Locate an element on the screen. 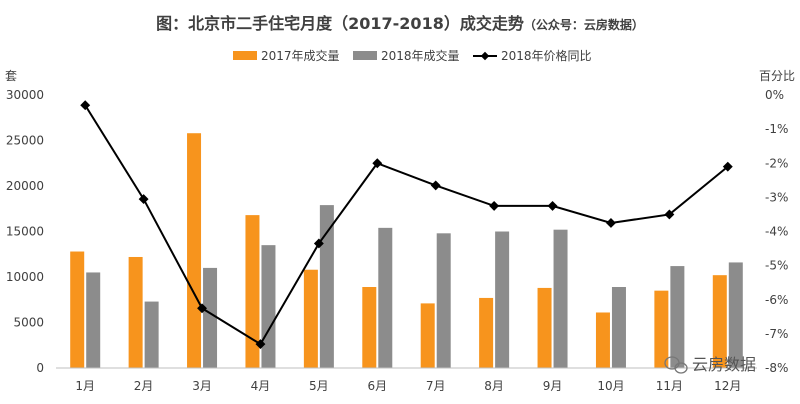 This screenshot has width=800, height=404. legend-marker-price is located at coordinates (485, 56).